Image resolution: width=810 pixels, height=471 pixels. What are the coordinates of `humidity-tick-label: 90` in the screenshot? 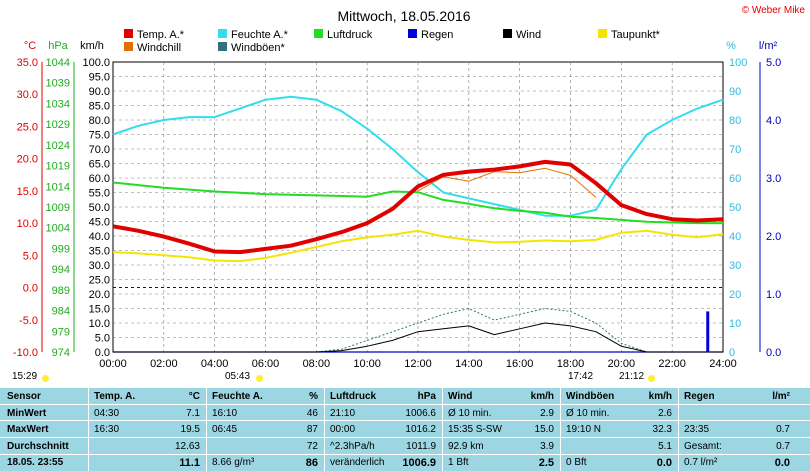 It's located at (735, 92).